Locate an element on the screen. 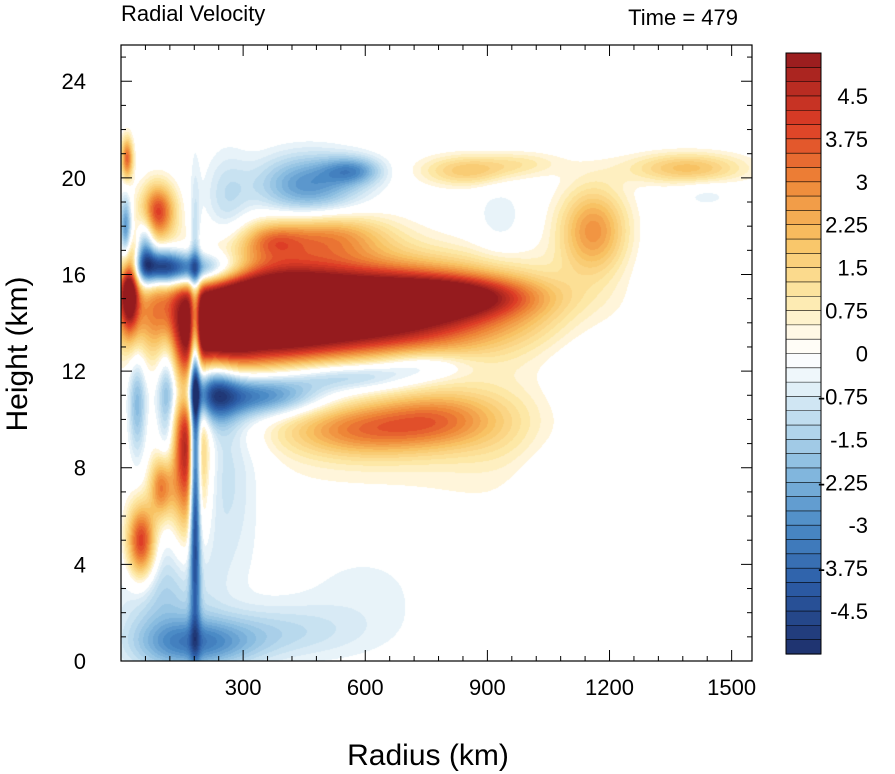 The width and height of the screenshot is (895, 774). x-tick-label: 300 is located at coordinates (243, 687).